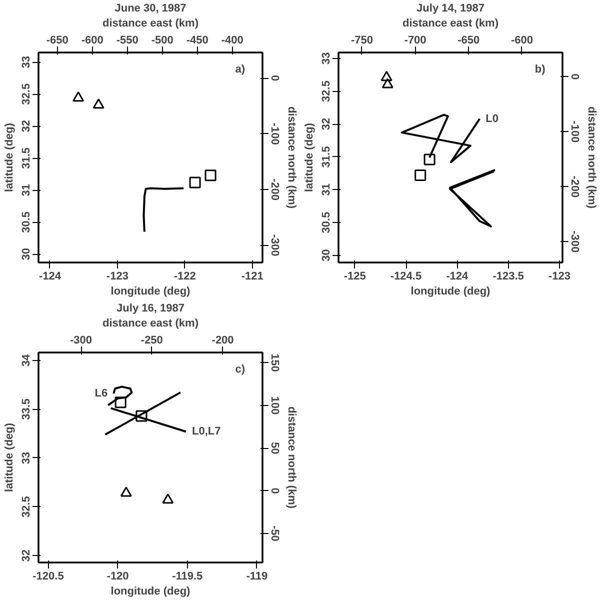 The image size is (603, 602). I want to click on x-tick-label: -122, so click(185, 276).